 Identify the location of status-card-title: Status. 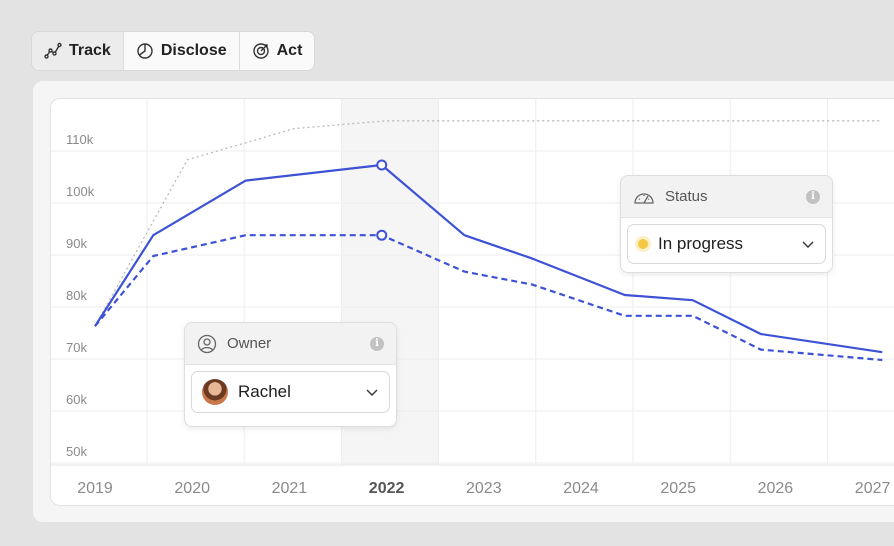
(686, 196).